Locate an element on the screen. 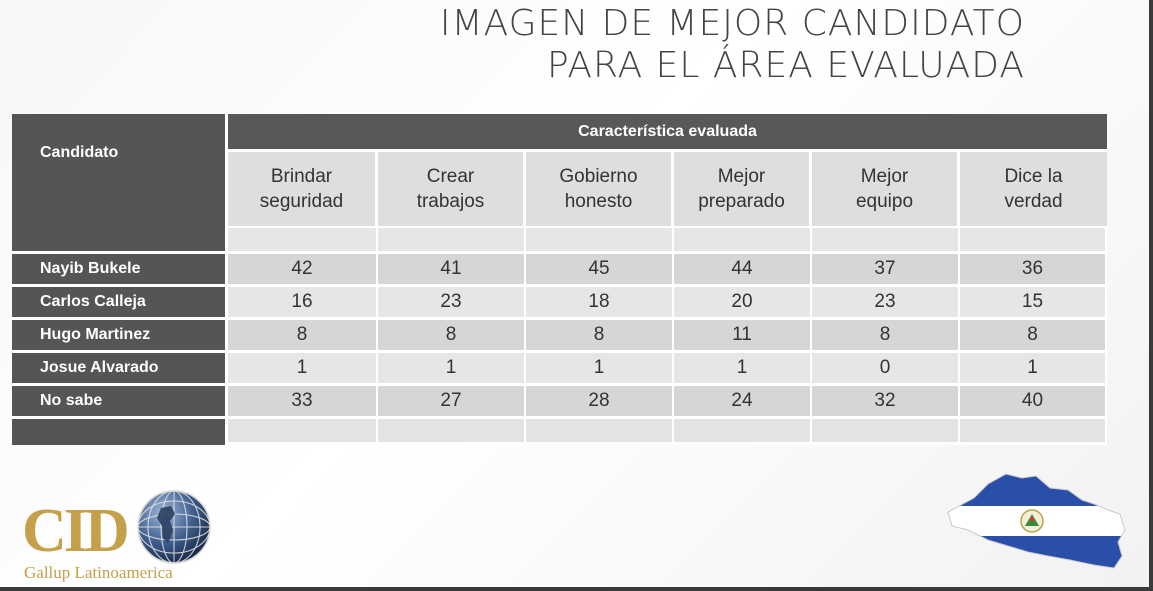  candidate-name: No sabe is located at coordinates (120, 402).